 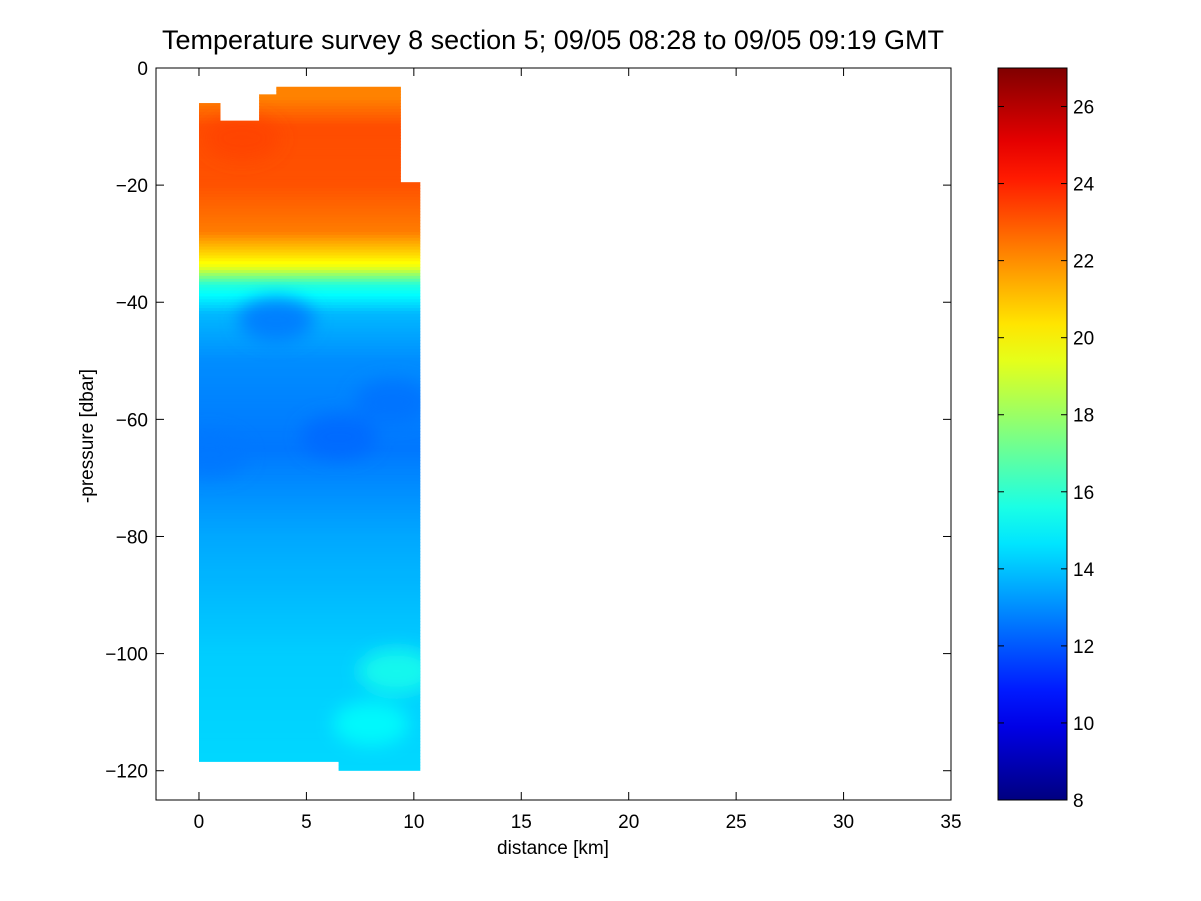 I want to click on colorbar: 8 10 12 14 16 18 20 22 24 26, so click(x=1046, y=439).